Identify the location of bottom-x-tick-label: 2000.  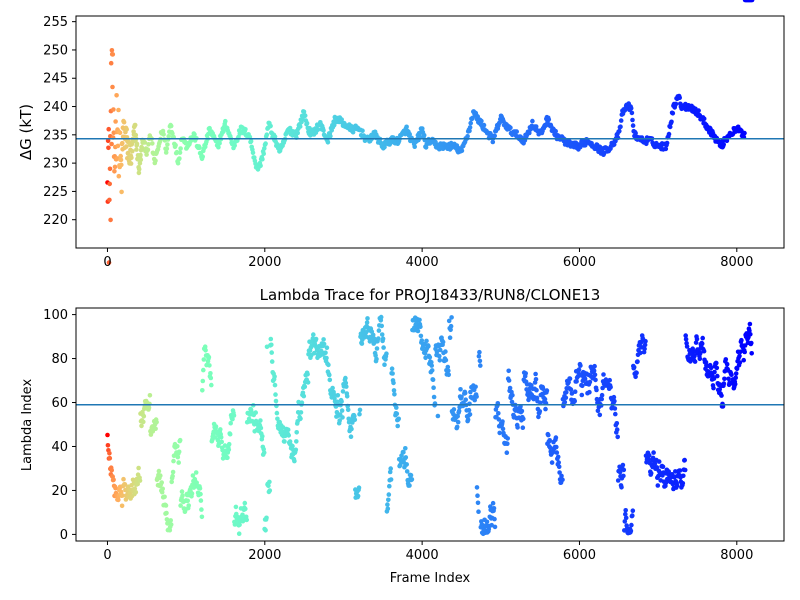
(264, 555).